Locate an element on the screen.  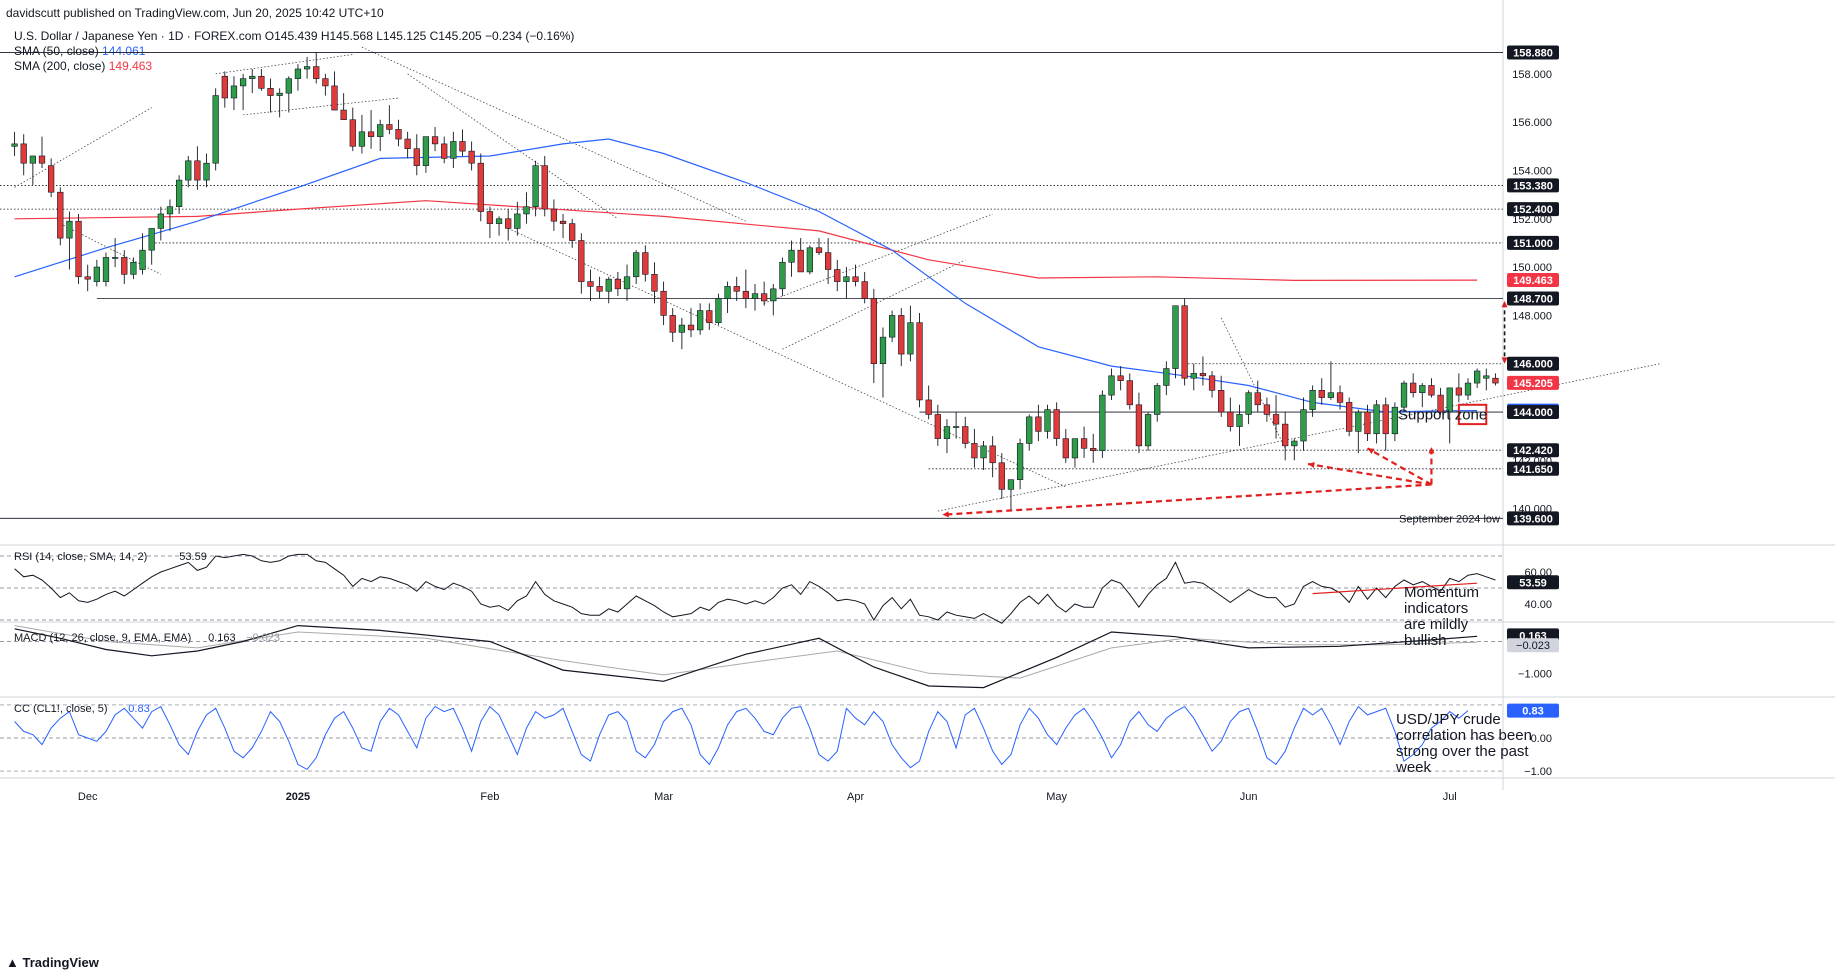
footer-logo-text: TradingView is located at coordinates (60, 962).